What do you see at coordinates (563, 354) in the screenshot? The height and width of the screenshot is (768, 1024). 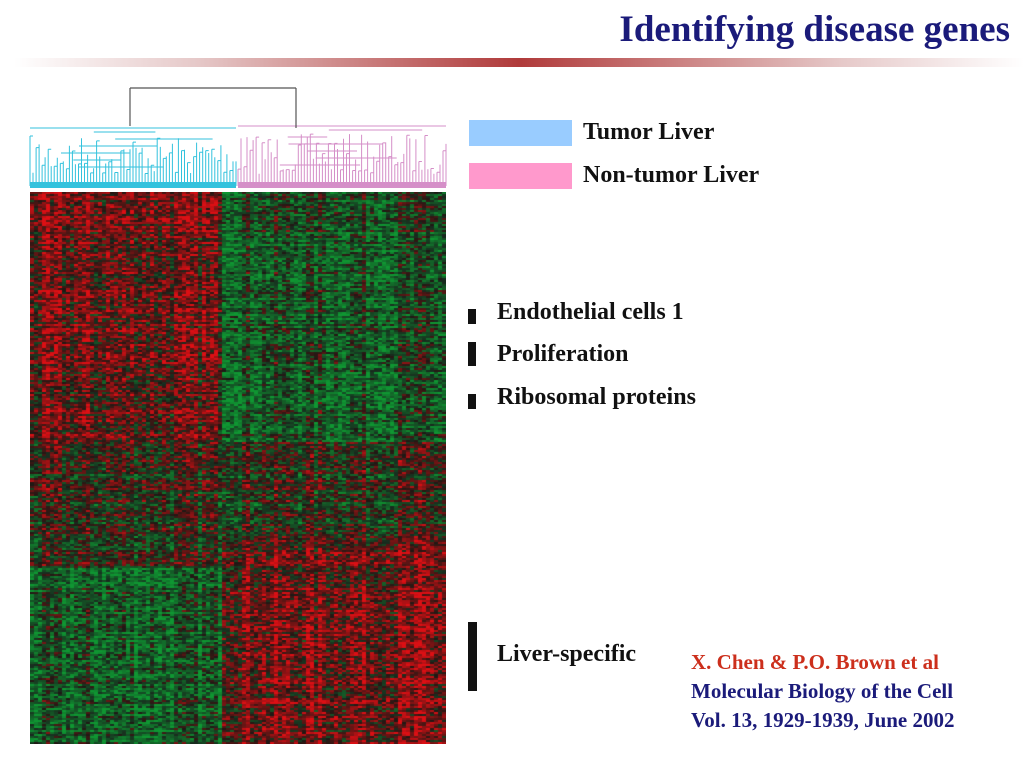 I see `proliferation-cluster-label: Proliferation` at bounding box center [563, 354].